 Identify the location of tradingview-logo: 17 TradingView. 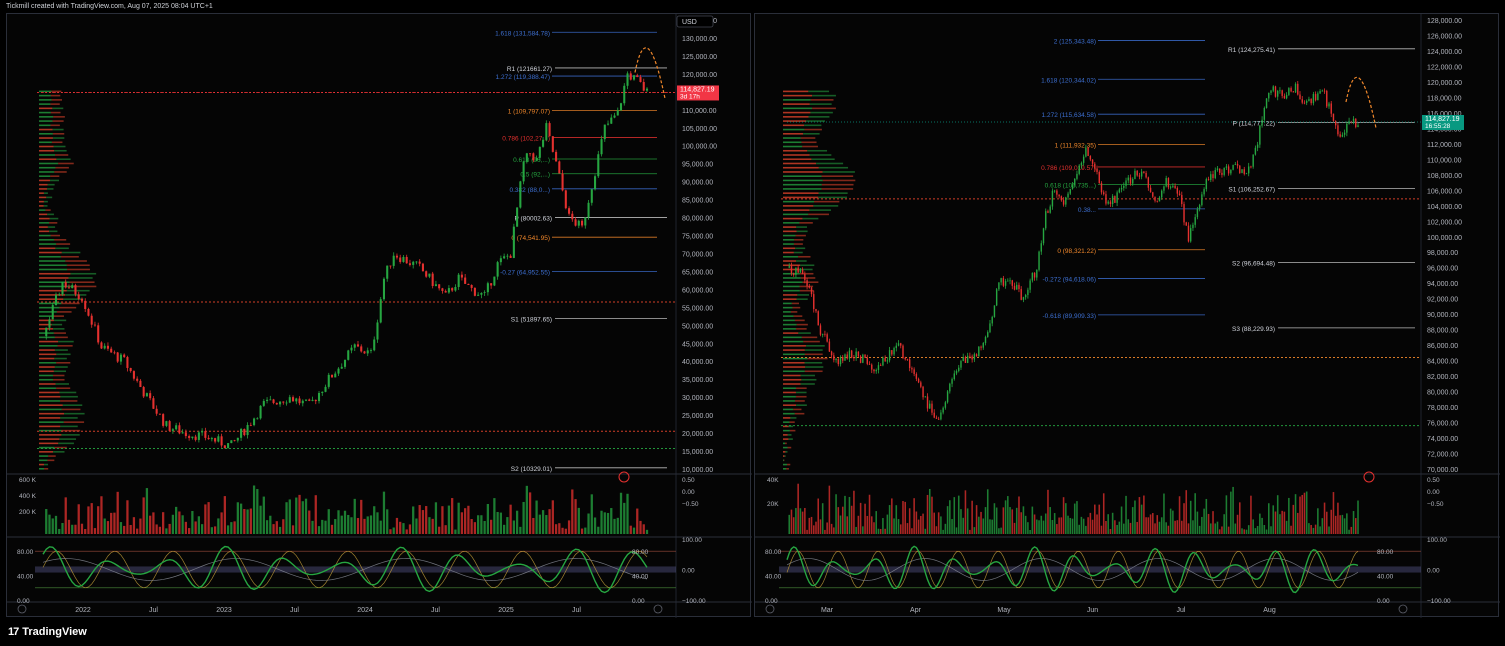
(47, 632).